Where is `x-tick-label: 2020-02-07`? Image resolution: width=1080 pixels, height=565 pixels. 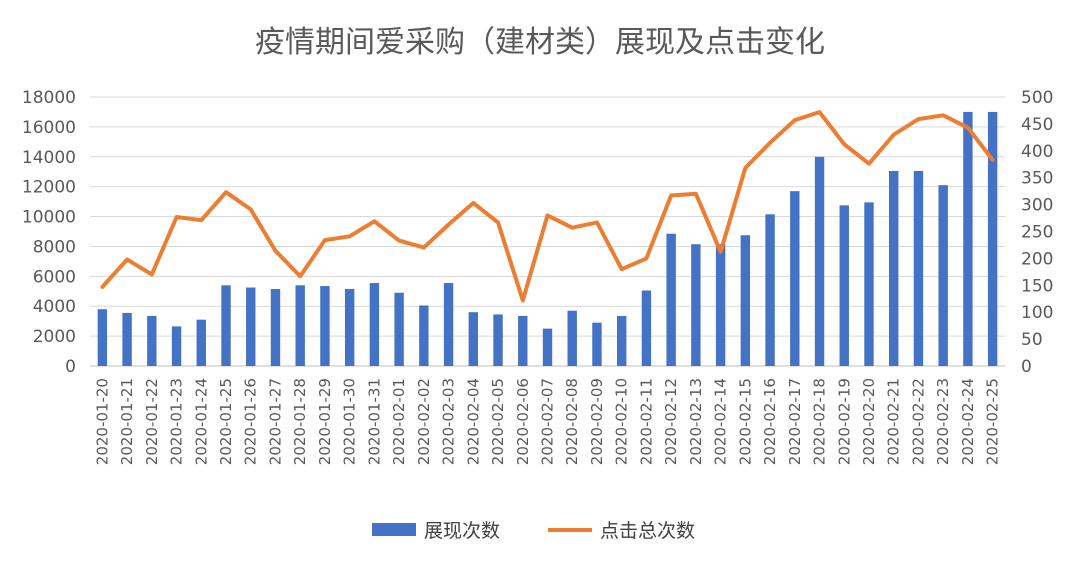
x-tick-label: 2020-02-07 is located at coordinates (548, 421).